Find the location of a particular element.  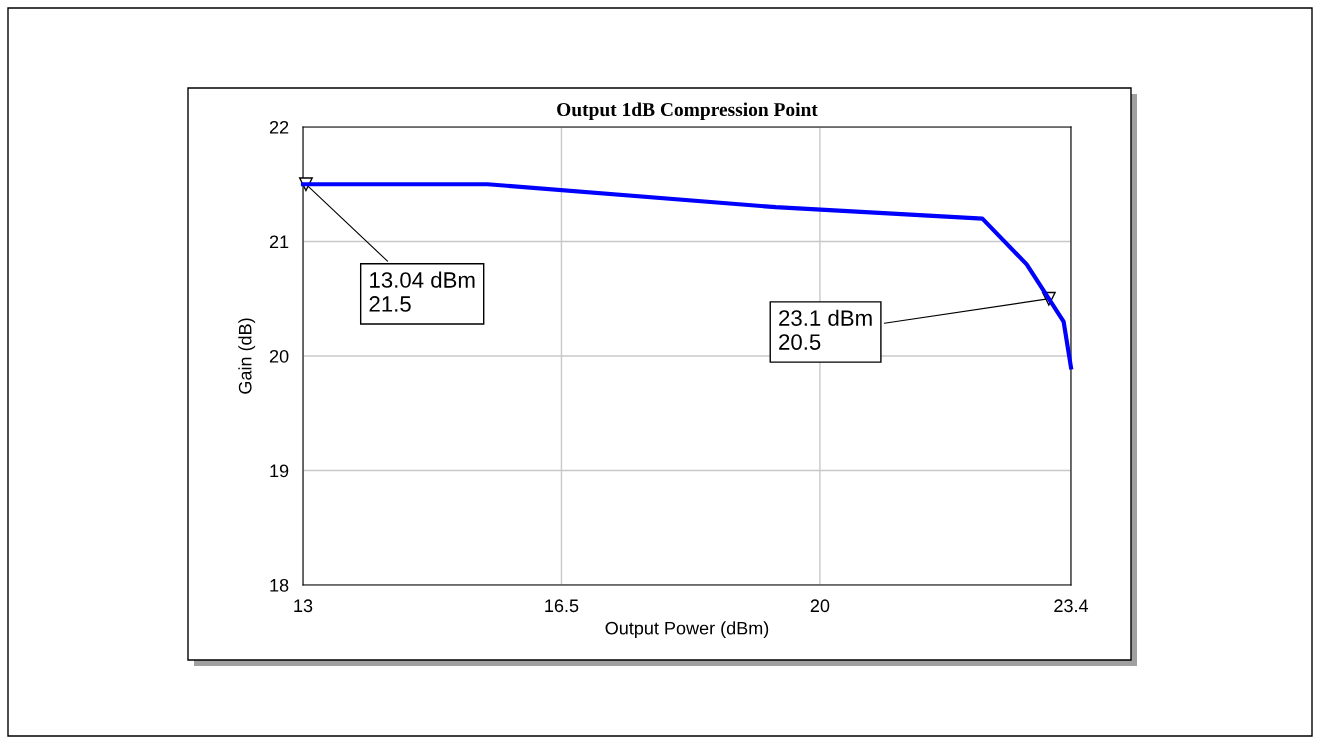

y-tick-label: 22 is located at coordinates (279, 127).